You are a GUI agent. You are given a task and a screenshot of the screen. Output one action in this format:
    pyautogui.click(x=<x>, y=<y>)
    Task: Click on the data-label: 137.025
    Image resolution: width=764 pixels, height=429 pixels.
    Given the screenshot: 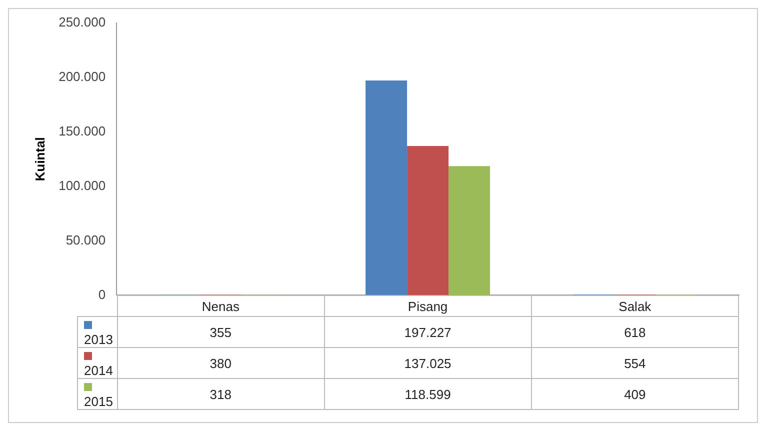 What is the action you would take?
    pyautogui.click(x=428, y=363)
    